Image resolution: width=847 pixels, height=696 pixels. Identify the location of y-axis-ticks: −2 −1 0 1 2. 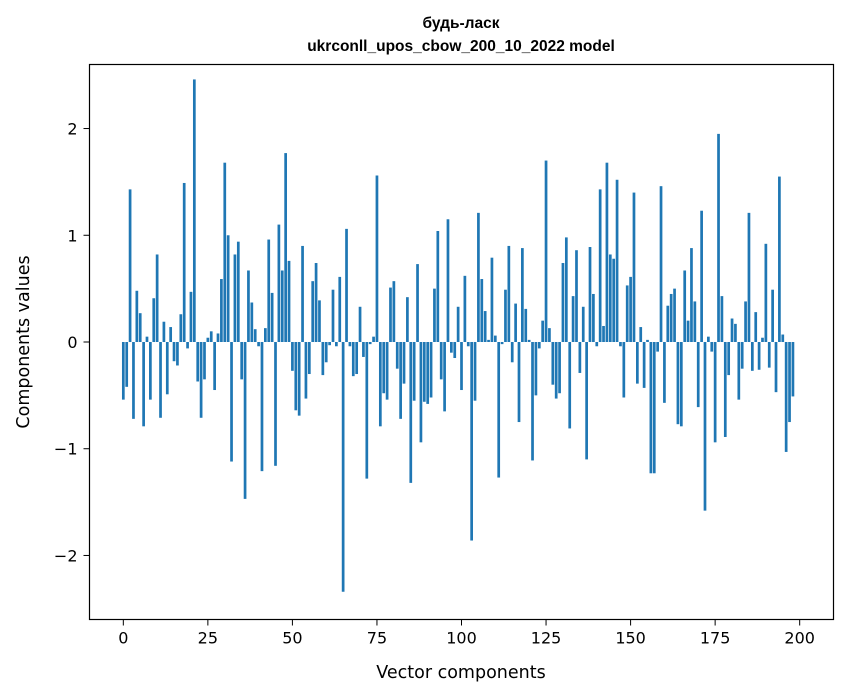
(72, 342).